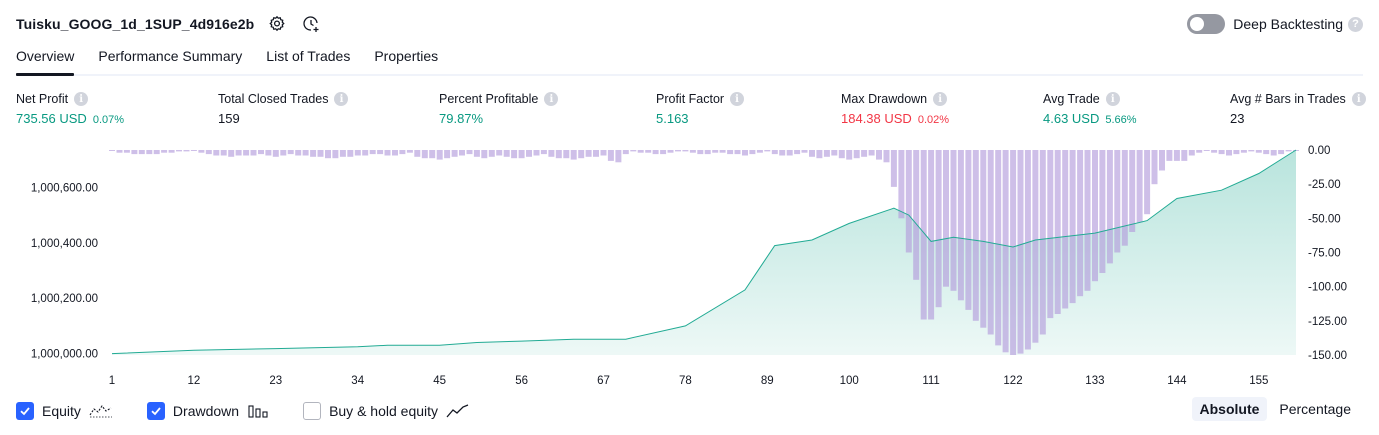 The width and height of the screenshot is (1379, 435). What do you see at coordinates (884, 99) in the screenshot?
I see `stat-label-text: Max Drawdown` at bounding box center [884, 99].